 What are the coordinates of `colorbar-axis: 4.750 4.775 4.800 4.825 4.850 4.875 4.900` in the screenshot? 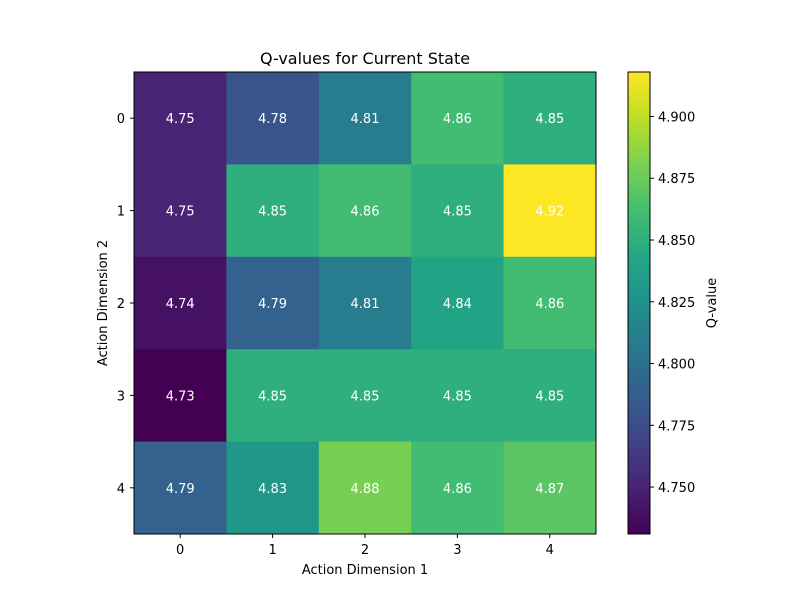 It's located at (672, 303).